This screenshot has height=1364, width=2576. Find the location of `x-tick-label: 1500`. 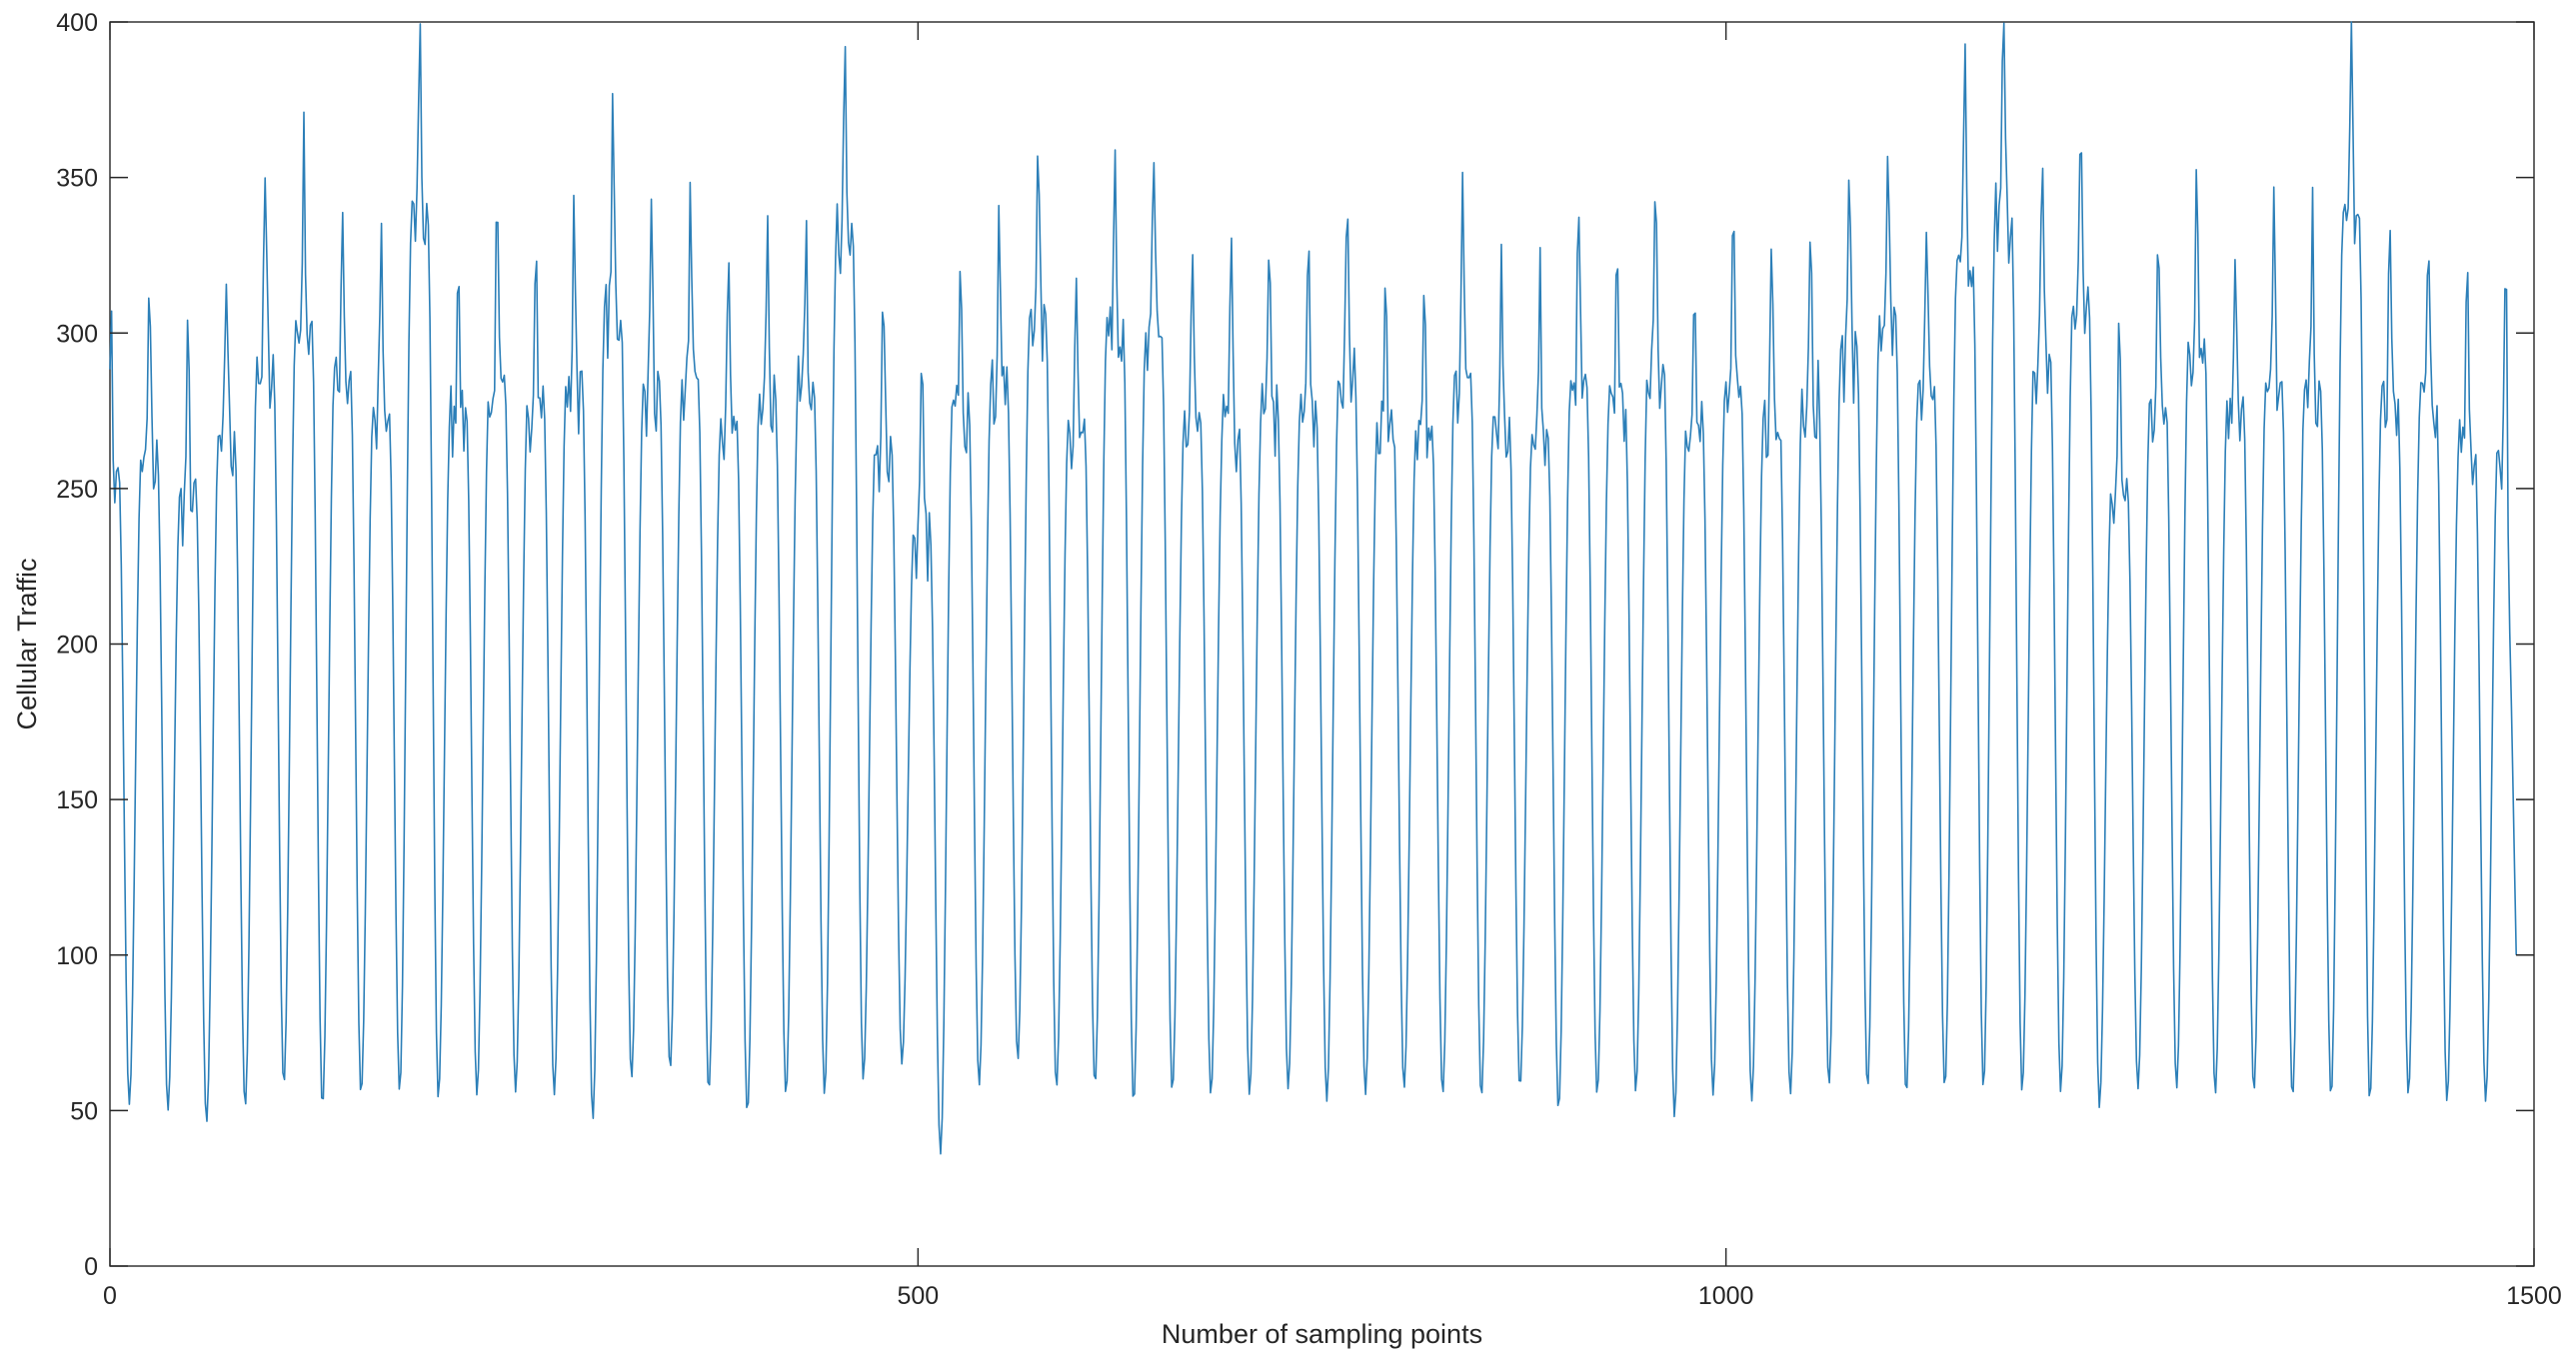

x-tick-label: 1500 is located at coordinates (2534, 1296).